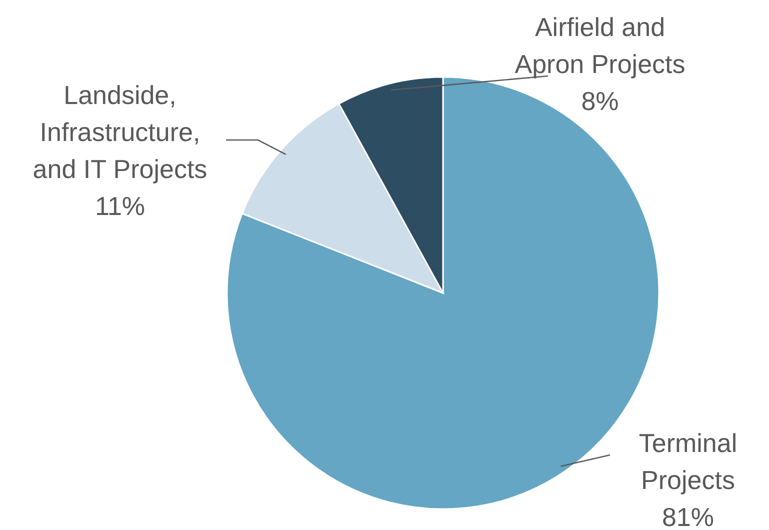  I want to click on data-label: 8%, so click(600, 101).